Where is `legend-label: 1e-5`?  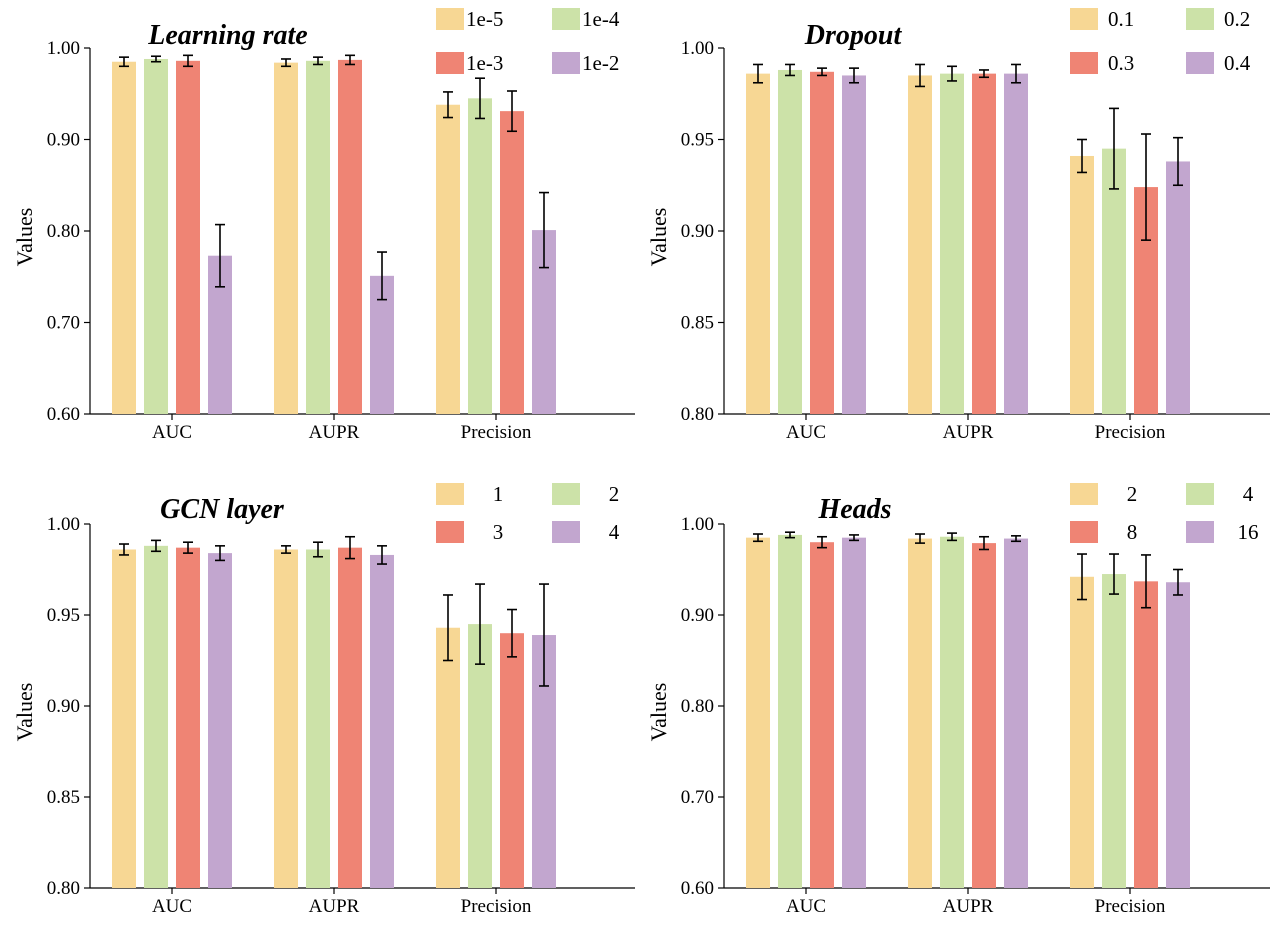
legend-label: 1e-5 is located at coordinates (484, 19).